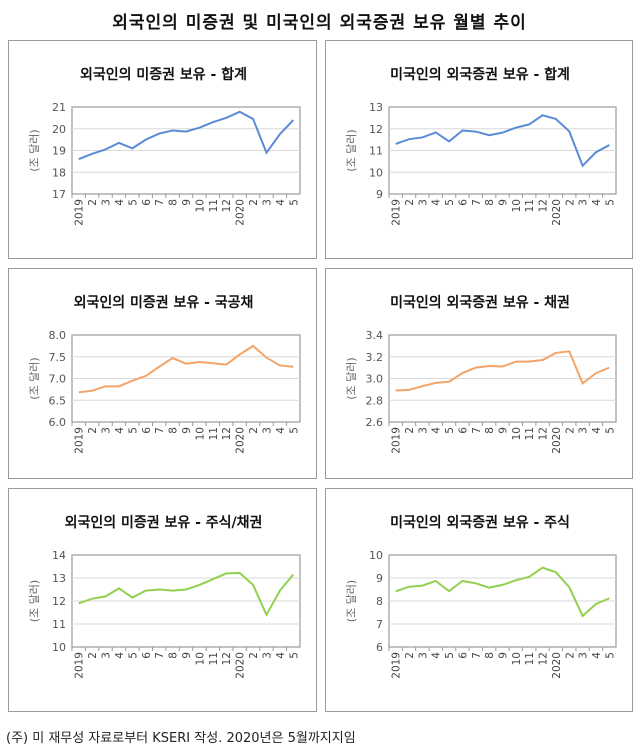 The height and width of the screenshot is (755, 639). I want to click on chart-title: 외국인의 미증권 보유 - 합계, so click(163, 74).